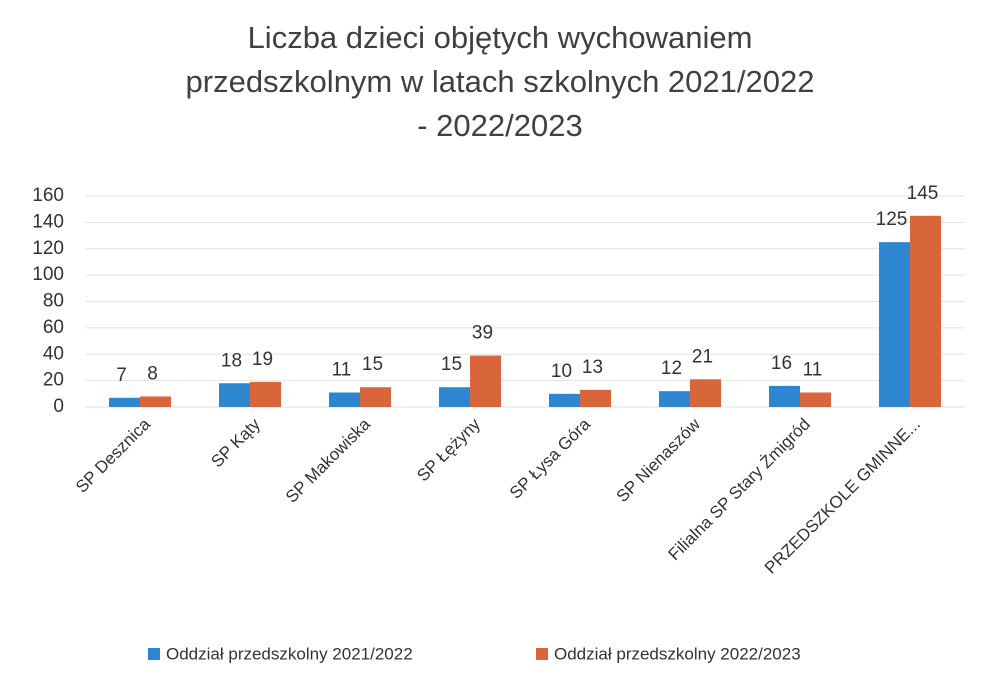  What do you see at coordinates (499, 125) in the screenshot?
I see `chart-title: - 2022/2023` at bounding box center [499, 125].